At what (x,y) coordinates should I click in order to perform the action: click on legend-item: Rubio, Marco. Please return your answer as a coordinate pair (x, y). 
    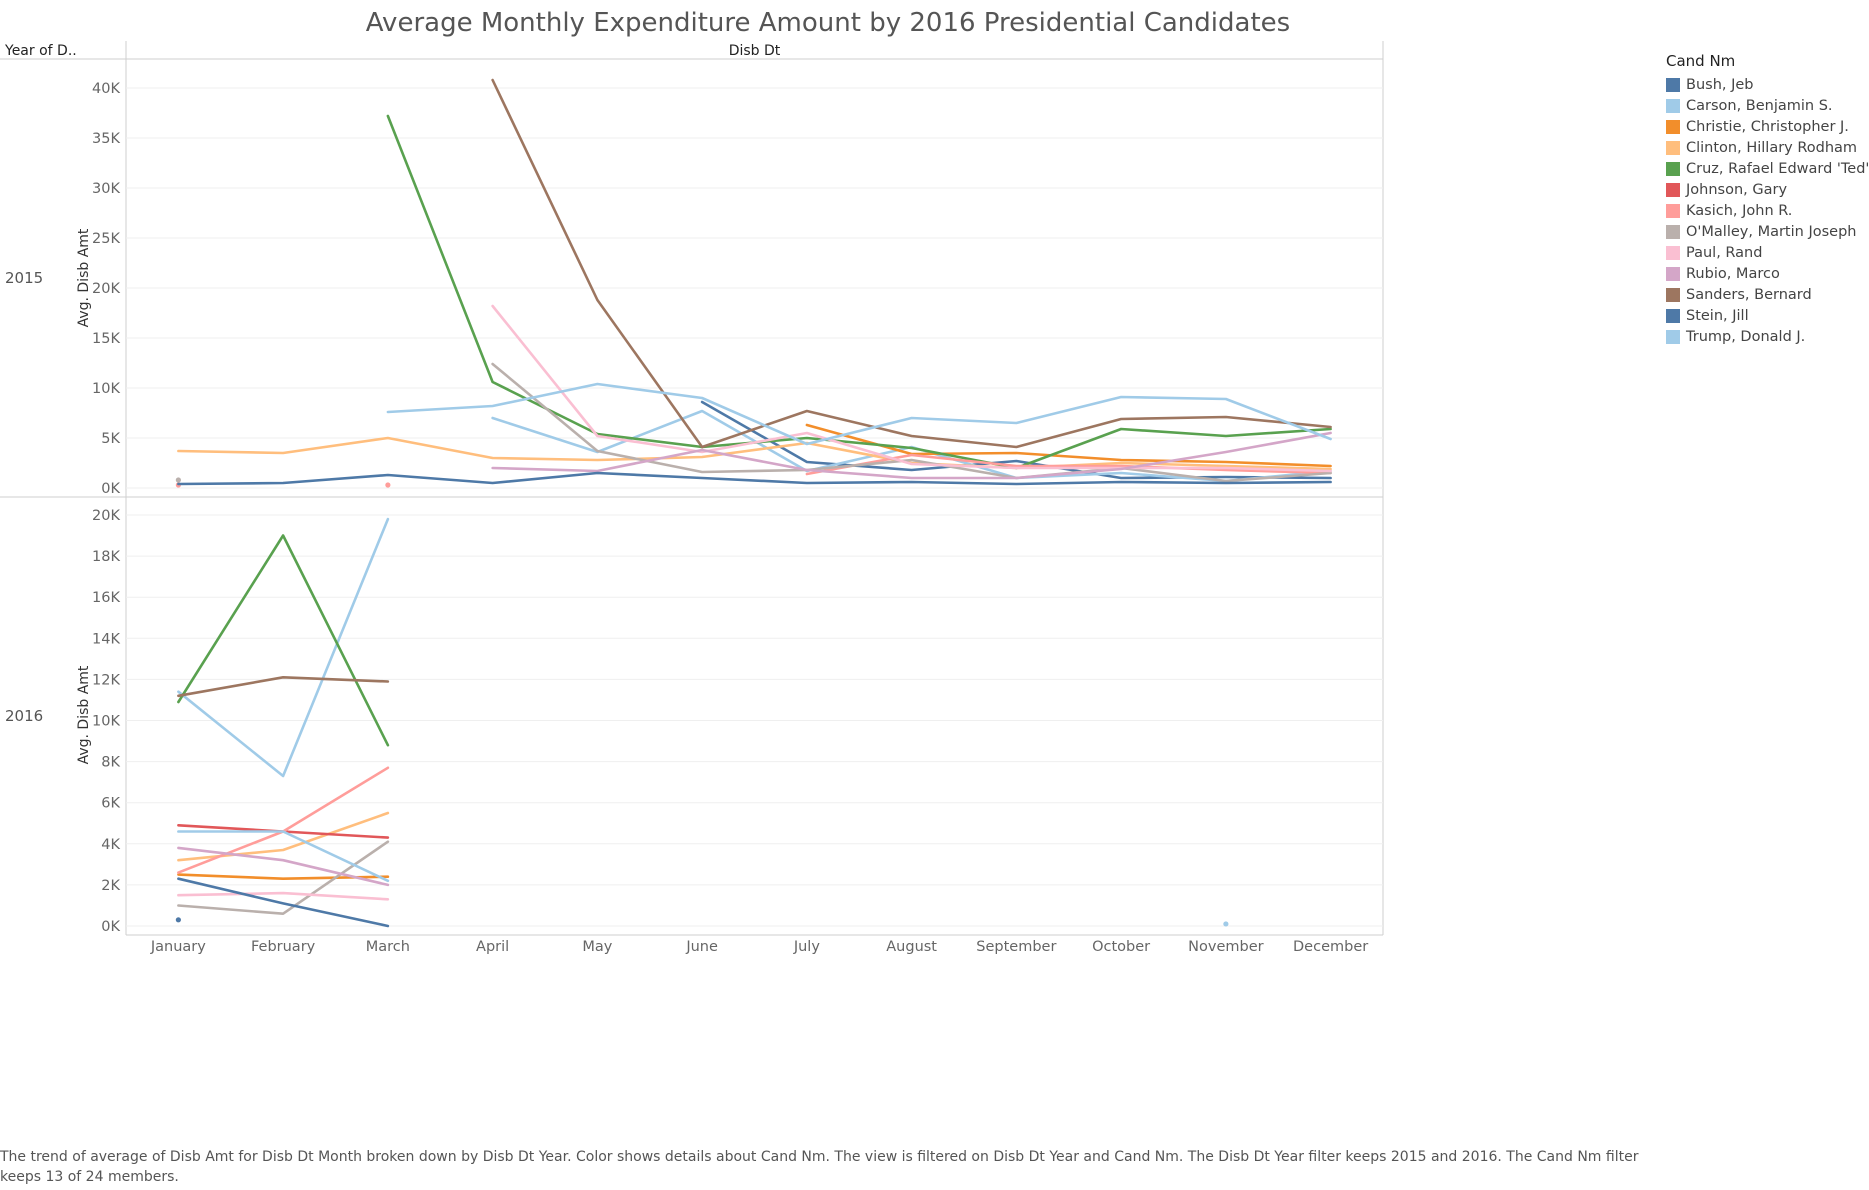
    Looking at the image, I should click on (1766, 273).